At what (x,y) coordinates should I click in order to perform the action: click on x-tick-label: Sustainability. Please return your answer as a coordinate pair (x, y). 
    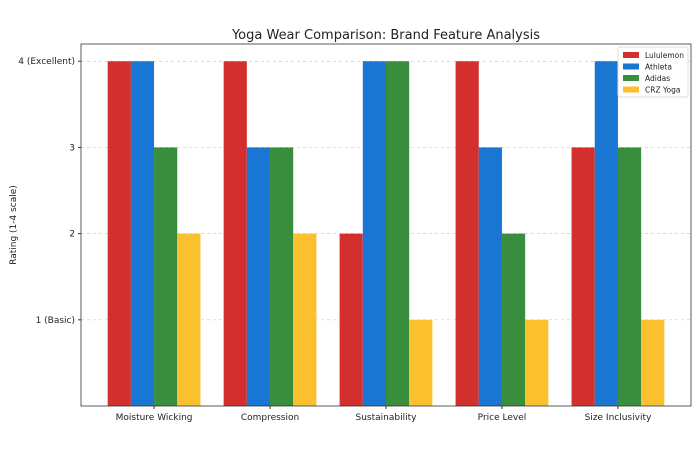
    Looking at the image, I should click on (387, 418).